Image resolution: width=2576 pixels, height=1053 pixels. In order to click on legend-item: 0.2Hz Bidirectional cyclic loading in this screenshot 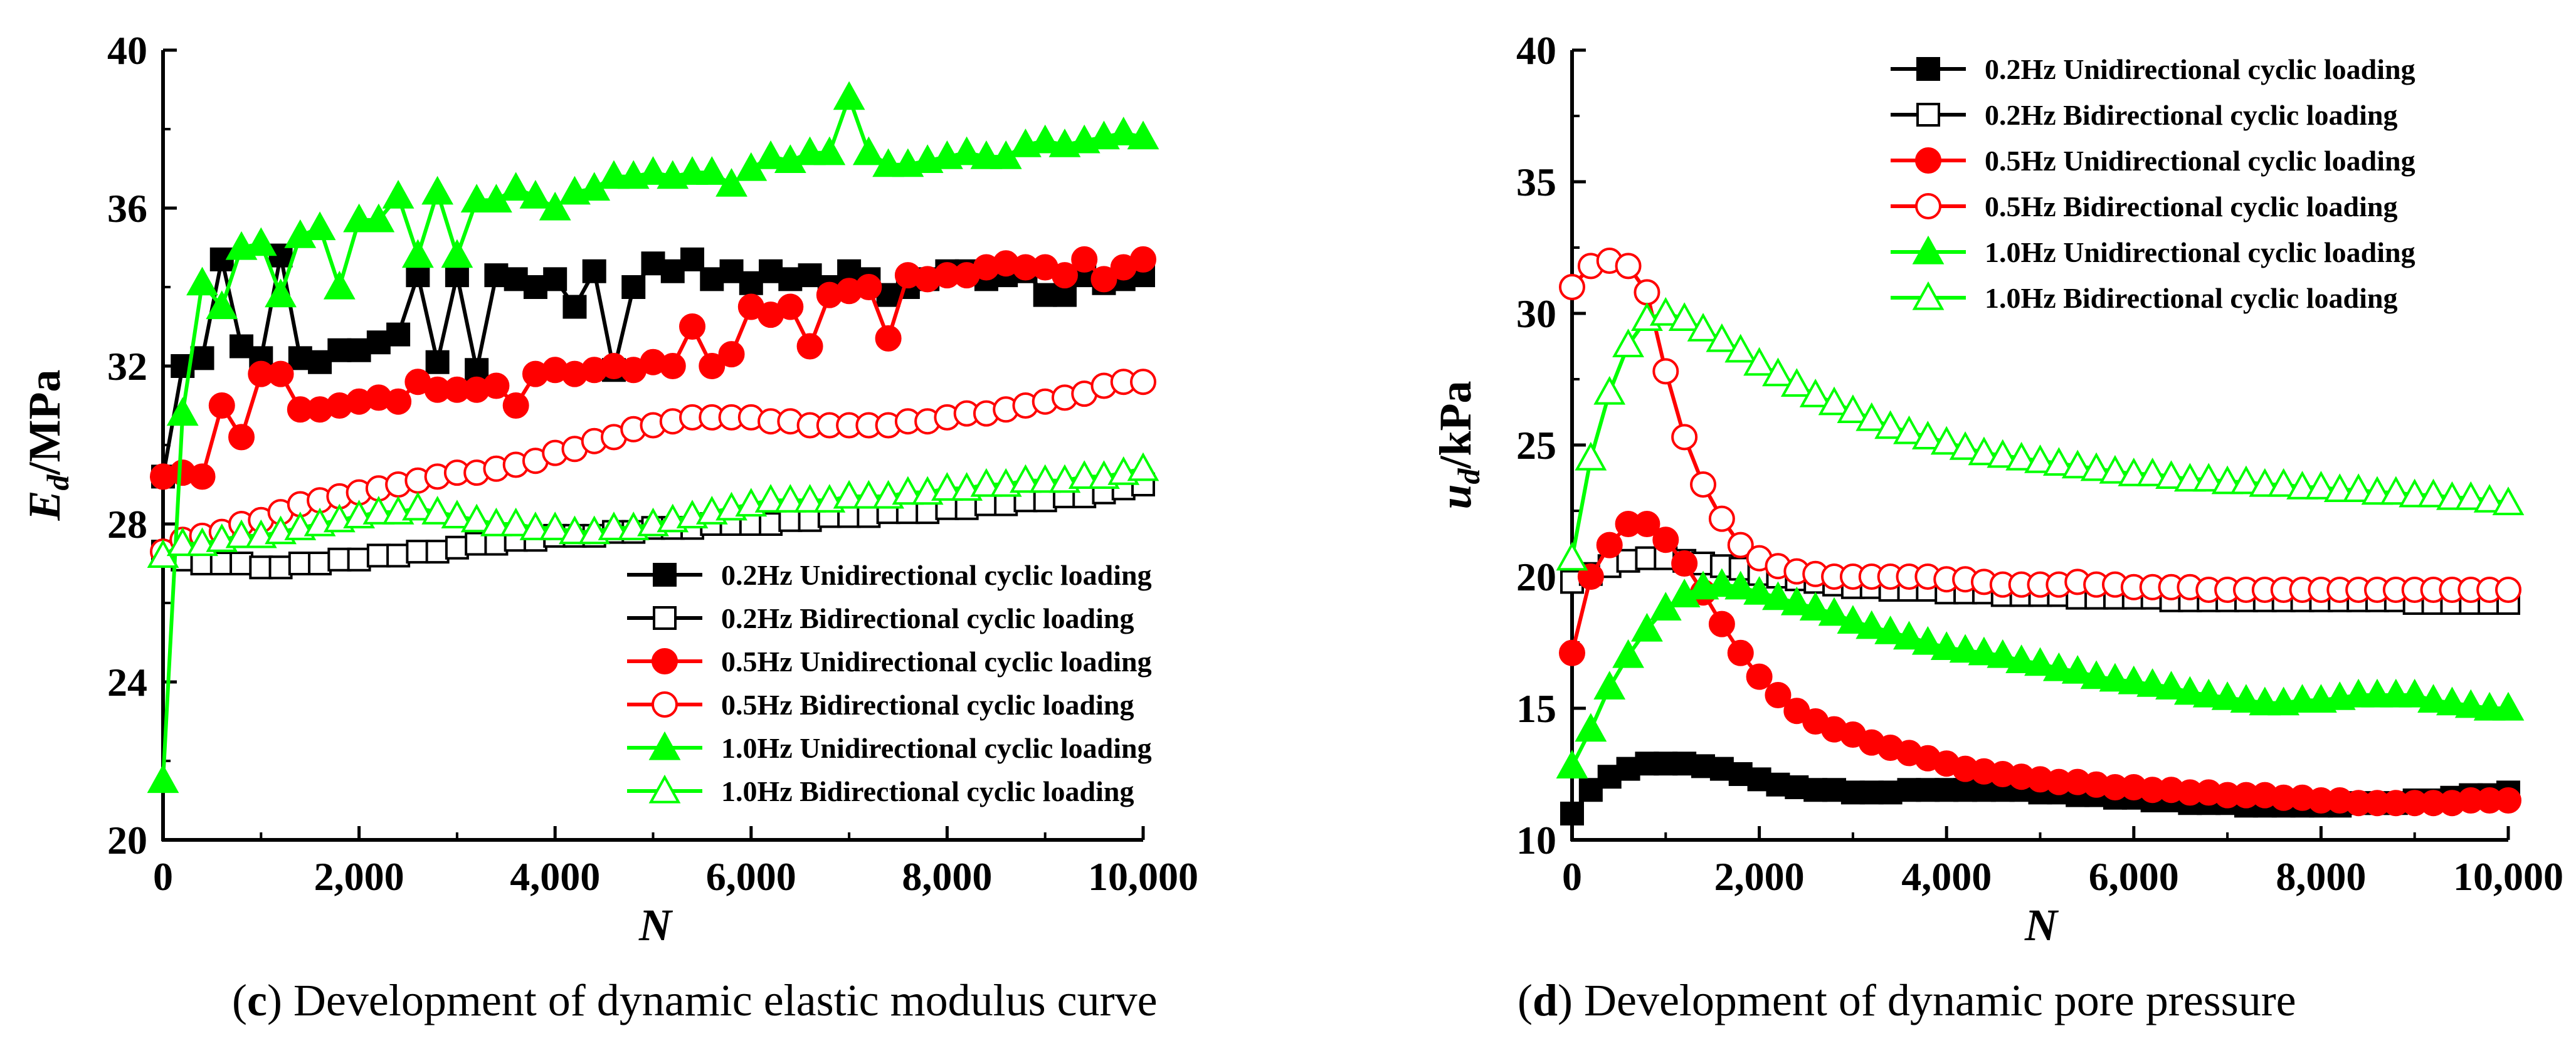, I will do `click(881, 618)`.